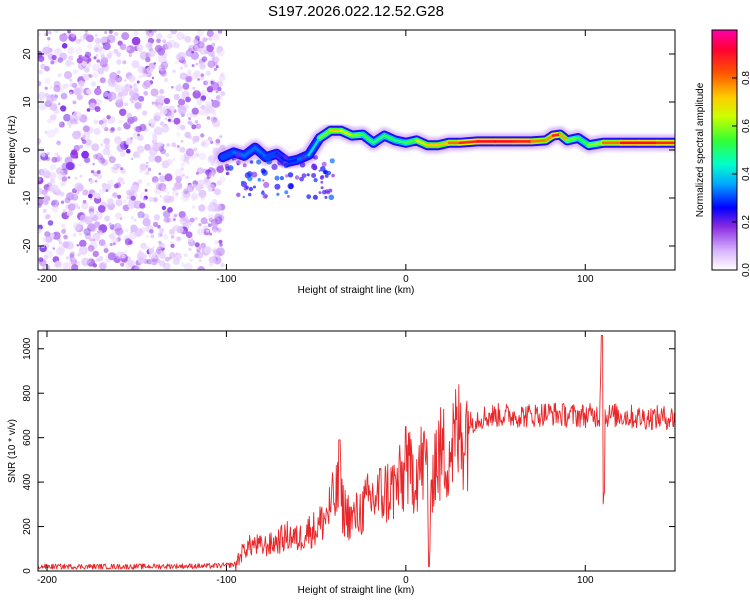  What do you see at coordinates (585, 580) in the screenshot?
I see `x-tick-label: 100` at bounding box center [585, 580].